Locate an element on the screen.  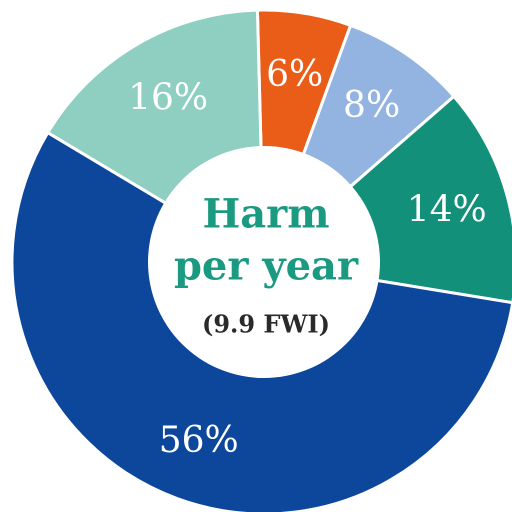
slice-label-6: 6% is located at coordinates (294, 74).